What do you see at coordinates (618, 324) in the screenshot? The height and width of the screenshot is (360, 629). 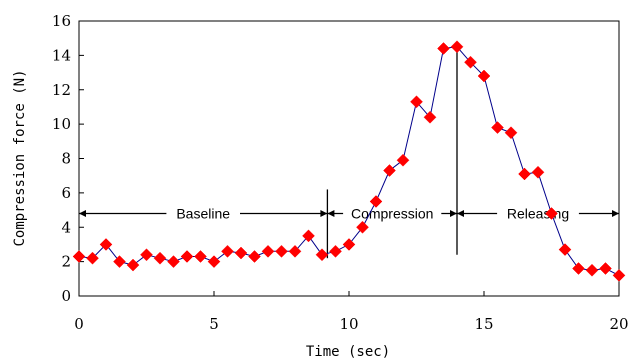 I see `x-tick-label: 20` at bounding box center [618, 324].